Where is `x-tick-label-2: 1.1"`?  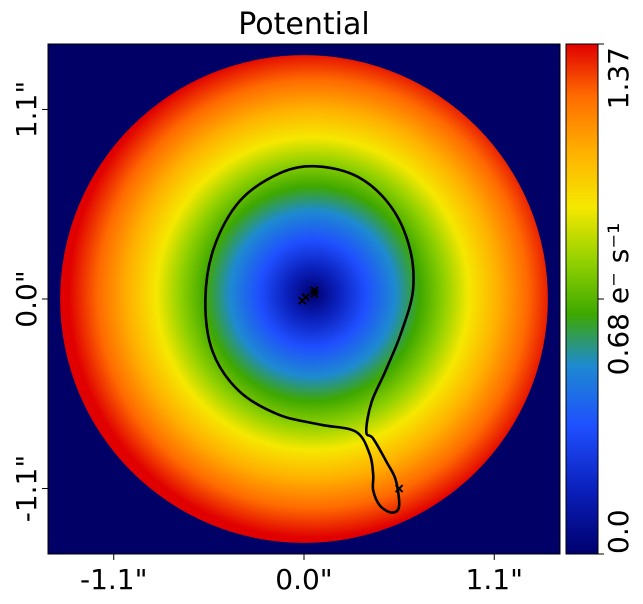 x-tick-label-2: 1.1" is located at coordinates (494, 579).